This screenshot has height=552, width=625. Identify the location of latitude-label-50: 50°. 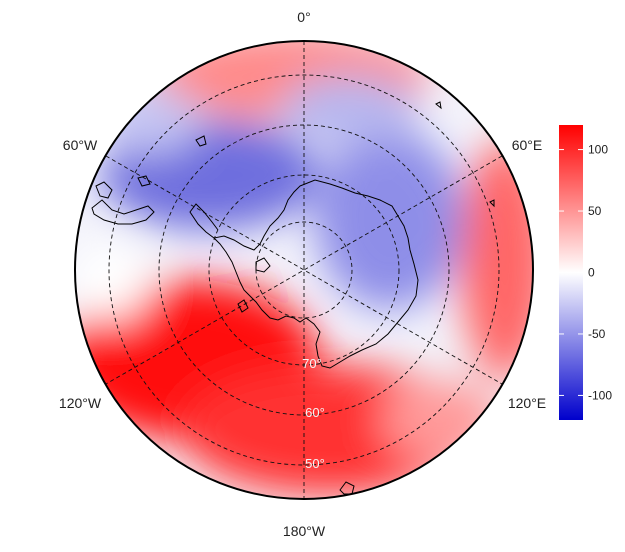
(315, 463).